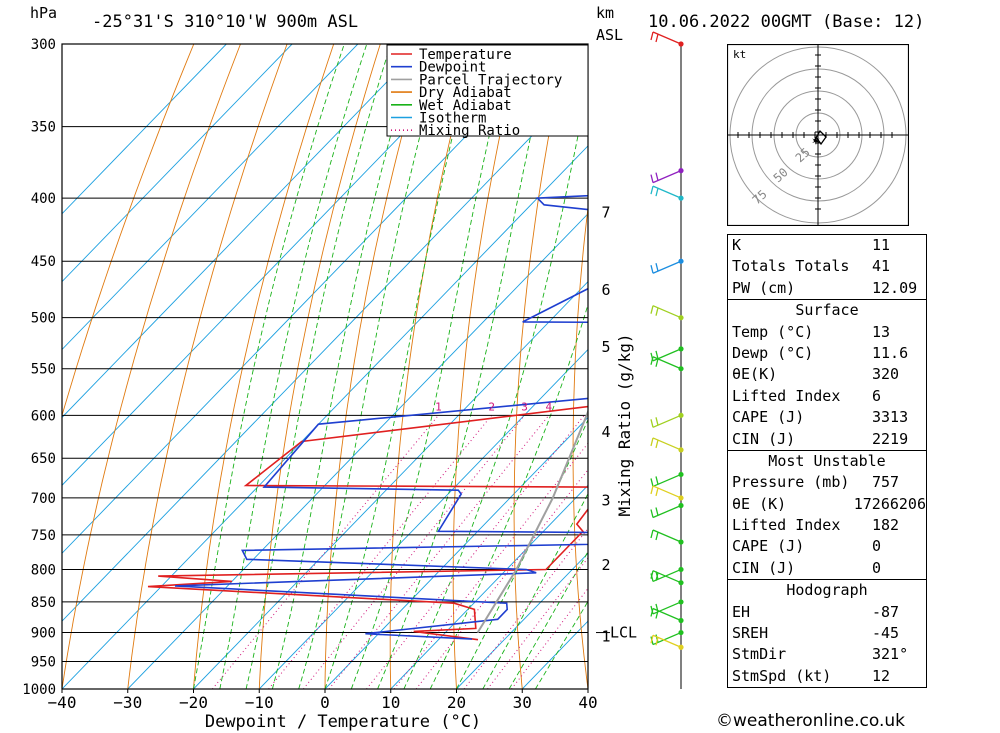  Describe the element at coordinates (43, 319) in the screenshot. I see `y-tick-label: 500` at that location.